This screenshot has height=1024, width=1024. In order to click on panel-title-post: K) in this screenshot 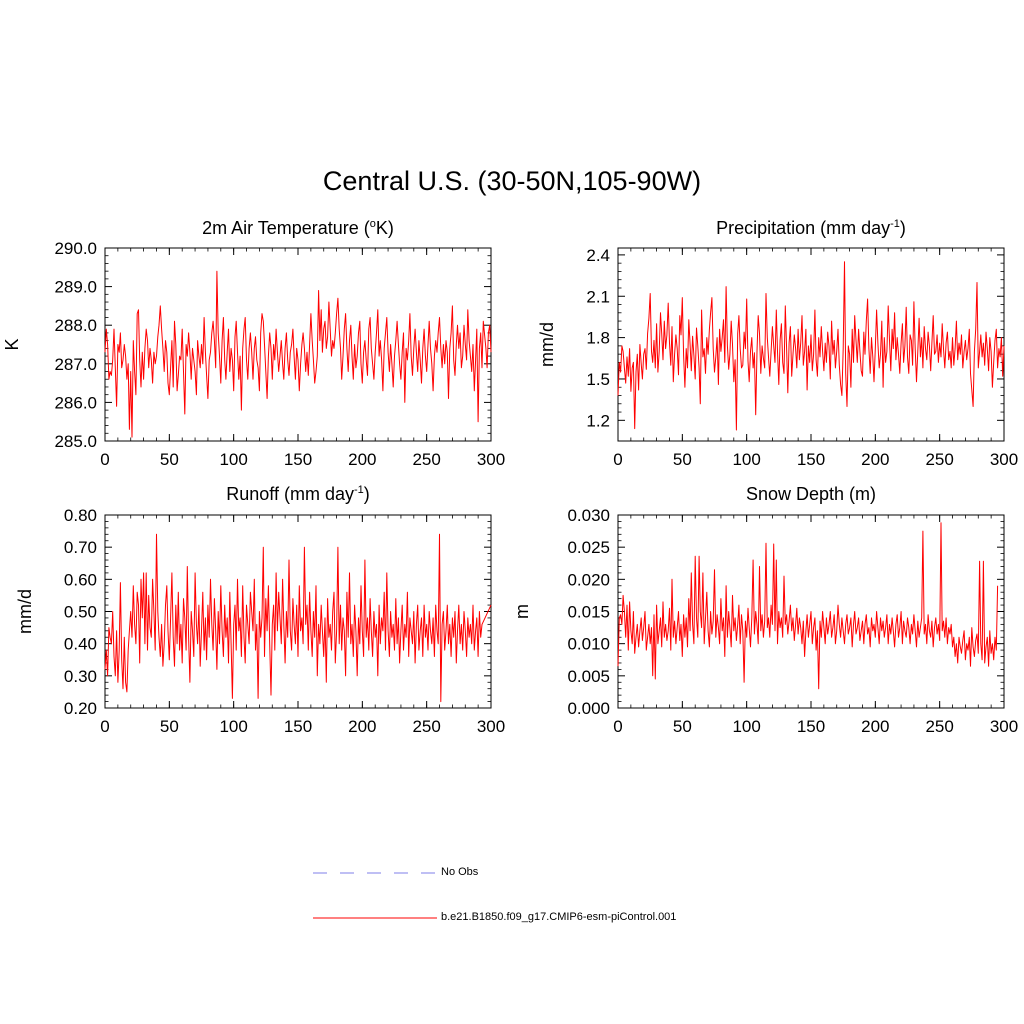, I will do `click(385, 228)`.